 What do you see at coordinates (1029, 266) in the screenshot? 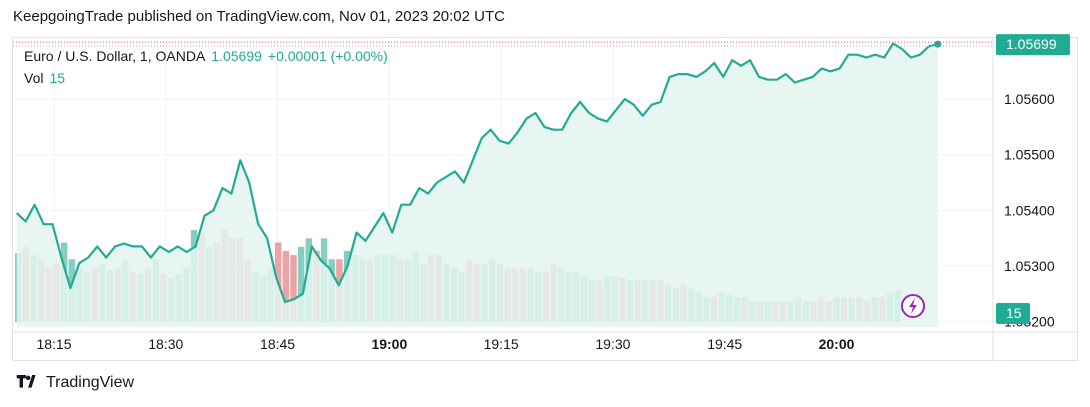
I see `y-tick-label: 1.05300` at bounding box center [1029, 266].